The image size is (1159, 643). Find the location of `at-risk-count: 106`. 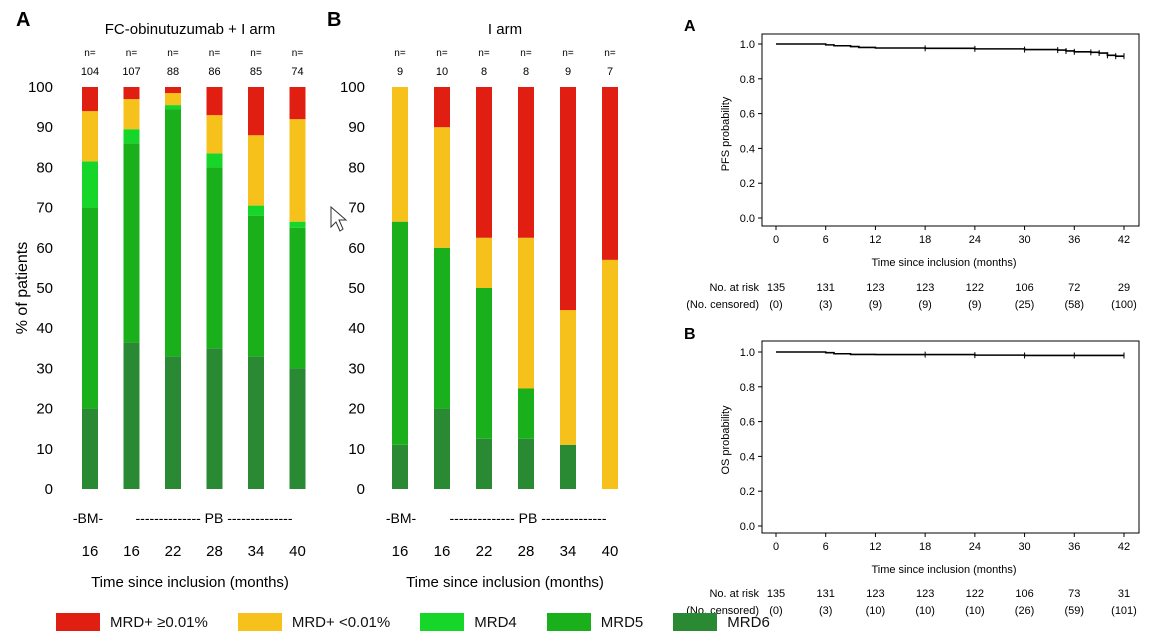

at-risk-count: 106 is located at coordinates (1024, 288).